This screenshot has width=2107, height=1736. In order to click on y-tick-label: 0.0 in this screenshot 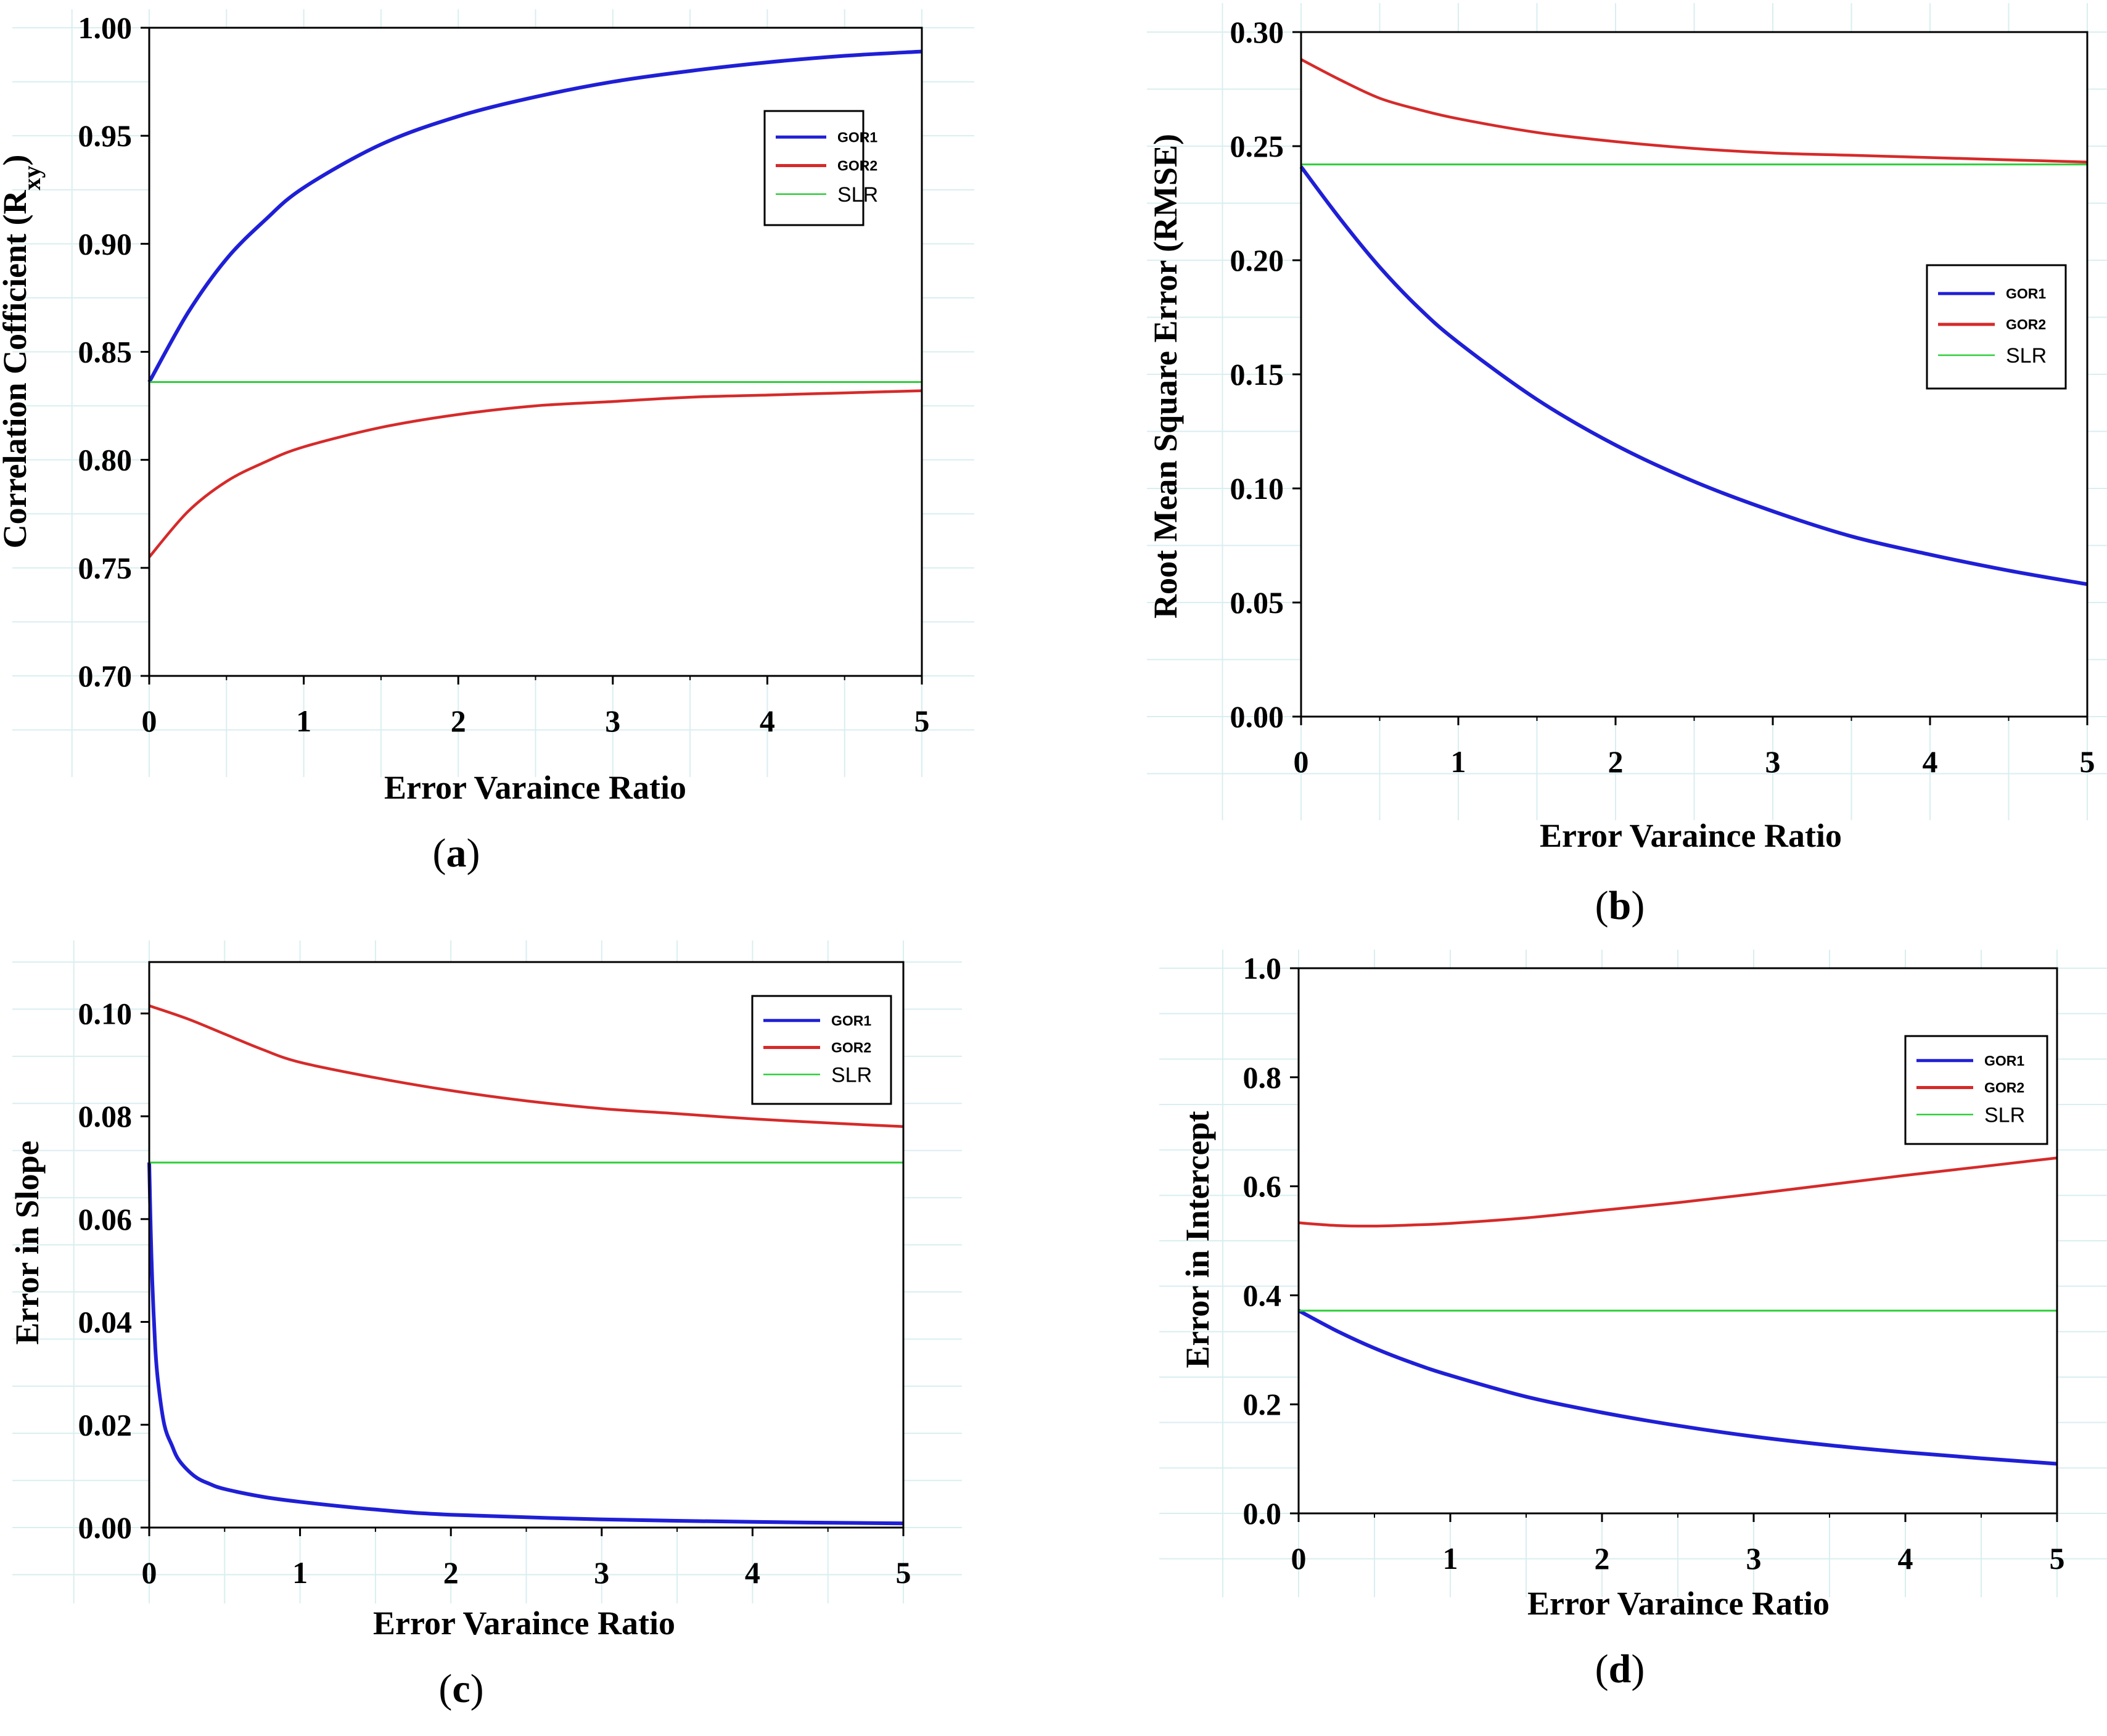, I will do `click(1262, 1513)`.